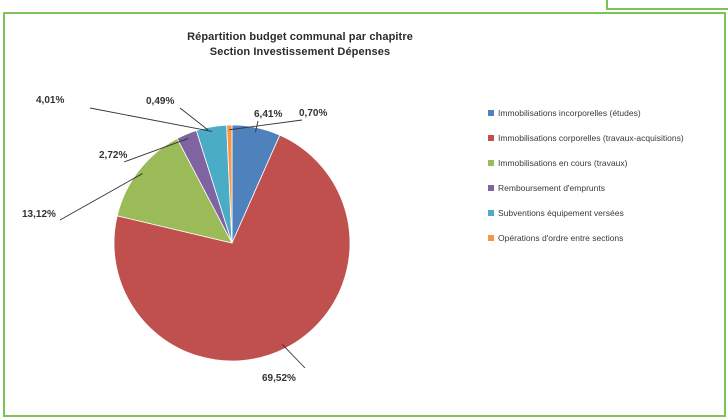 The width and height of the screenshot is (728, 418). What do you see at coordinates (279, 378) in the screenshot?
I see `data-label: 69,52%` at bounding box center [279, 378].